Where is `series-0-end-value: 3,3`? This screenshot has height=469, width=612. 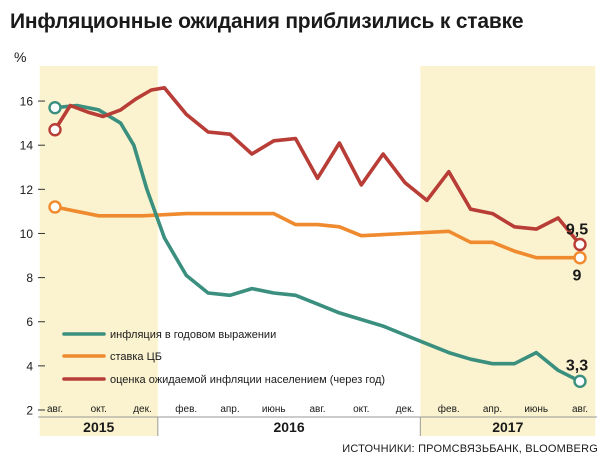
series-0-end-value: 3,3 is located at coordinates (577, 365).